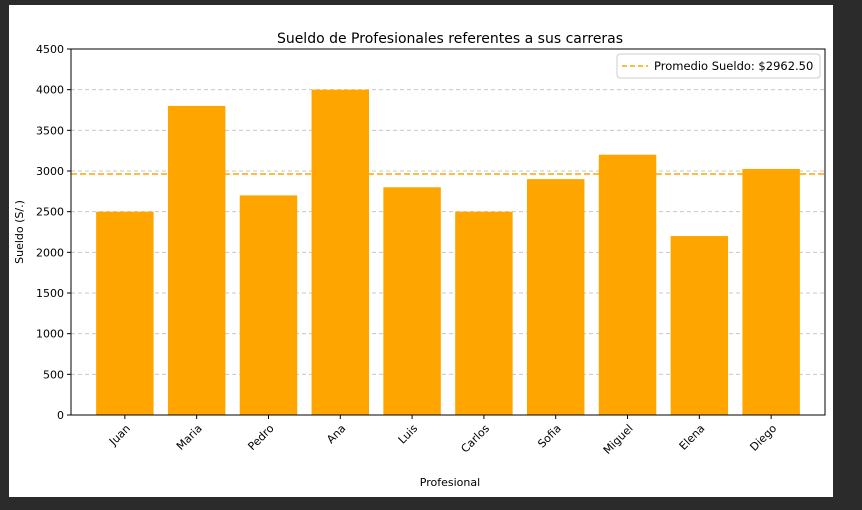  What do you see at coordinates (53, 232) in the screenshot?
I see `y-axis: 0 500 1000 1500 2000 2500 3000 3500 4000 4500` at bounding box center [53, 232].